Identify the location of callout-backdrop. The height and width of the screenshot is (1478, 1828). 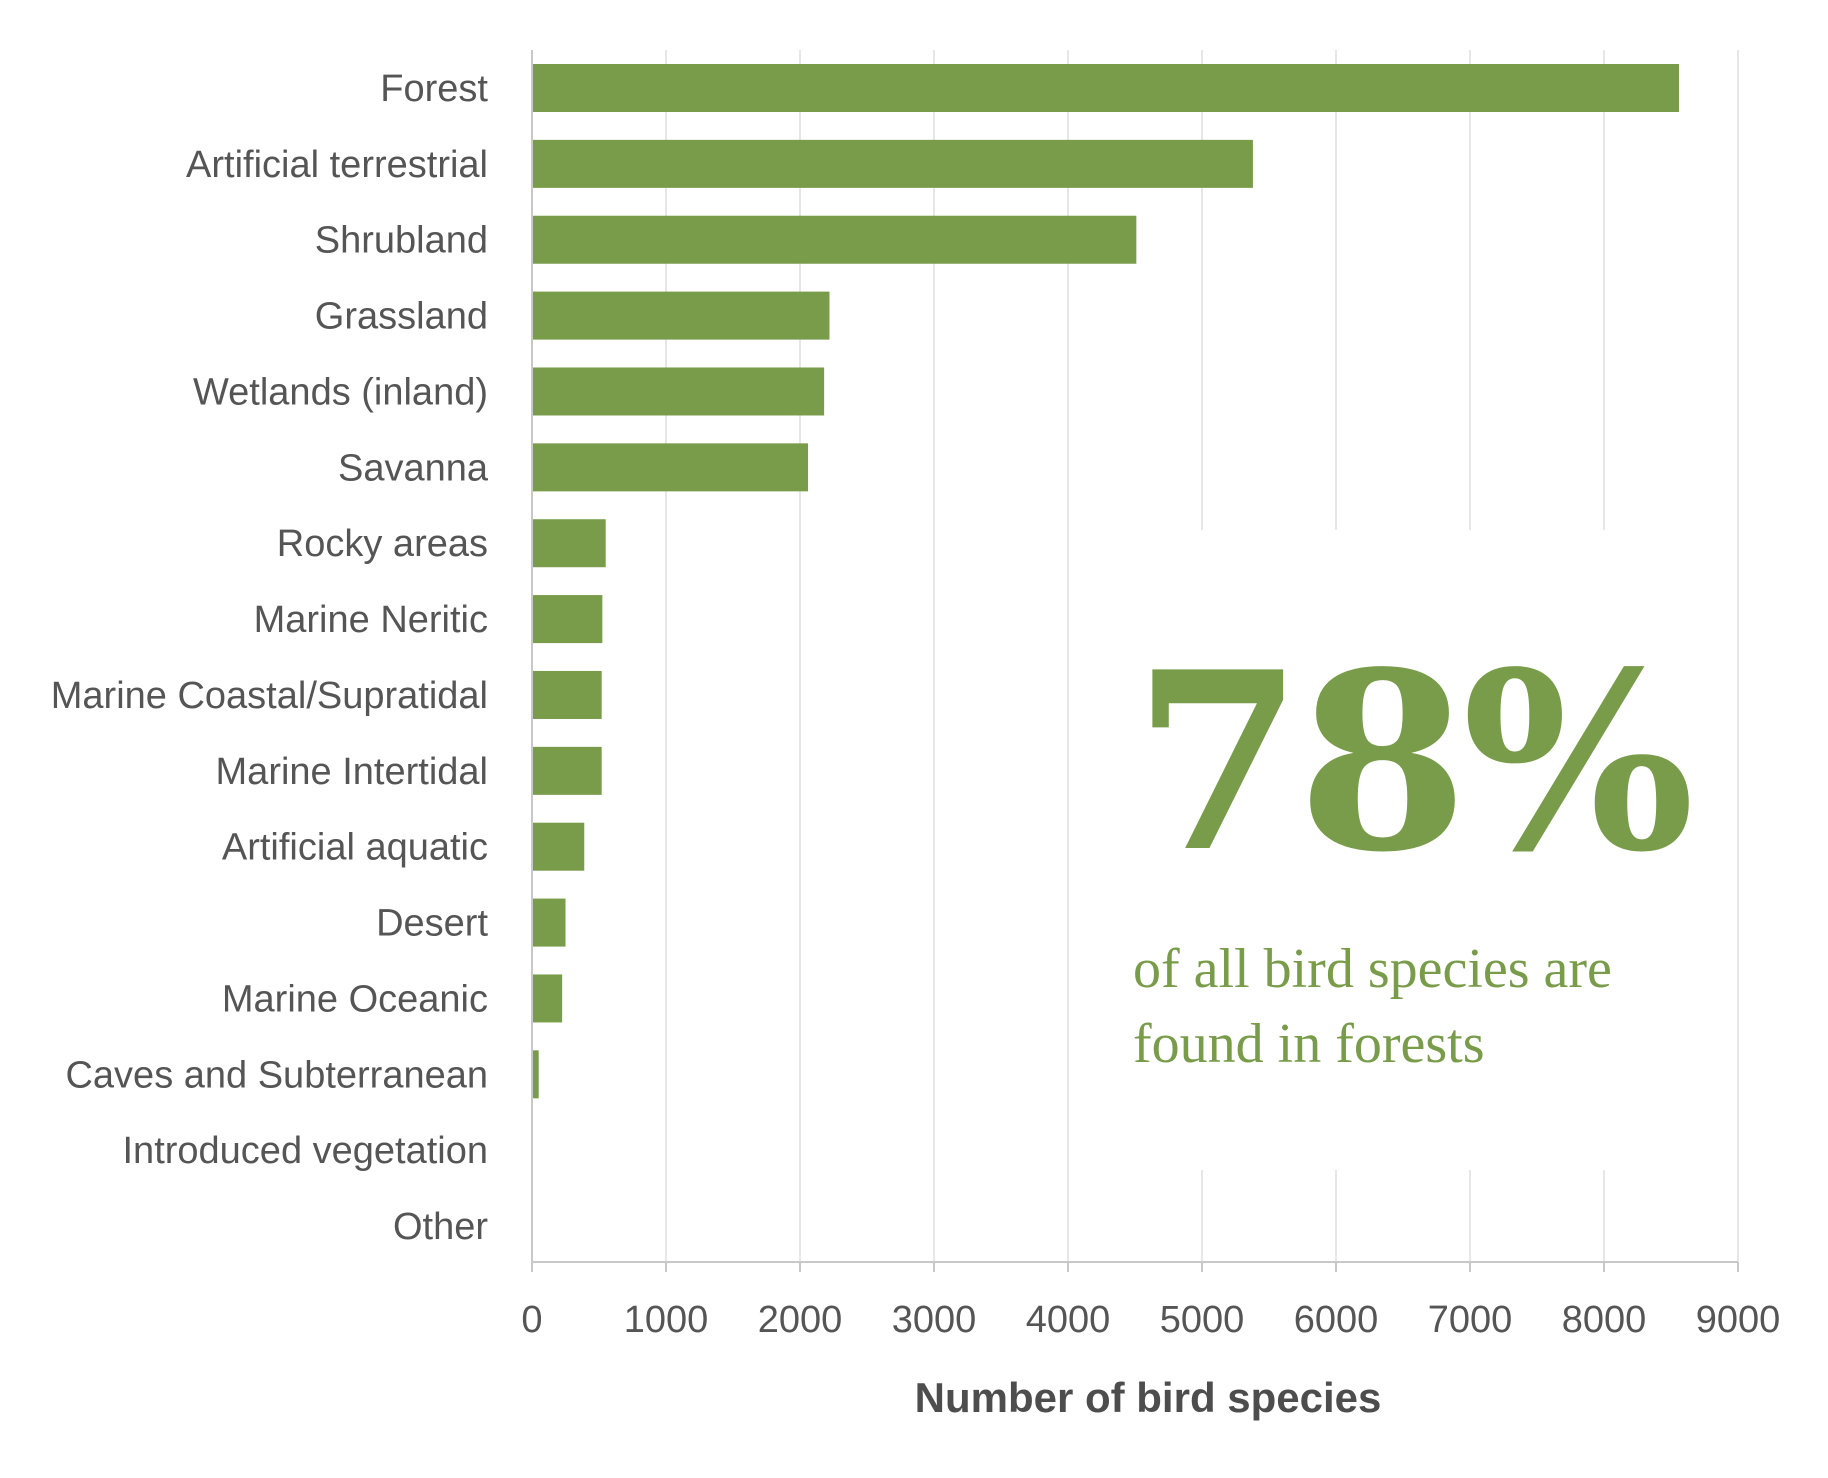
(1400, 850).